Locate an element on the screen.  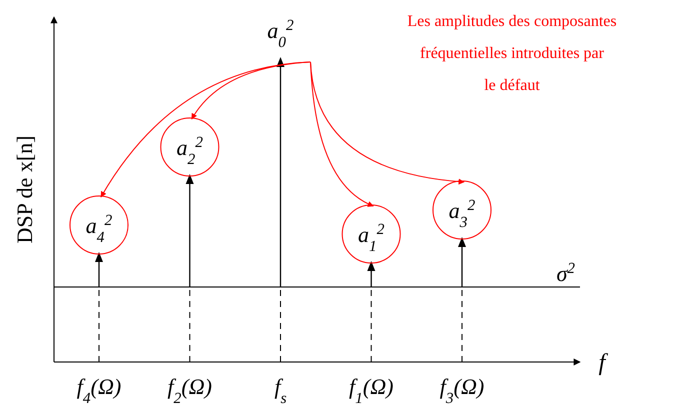
x-tick-label: f$_{3}$(Ω) is located at coordinates (462, 390).